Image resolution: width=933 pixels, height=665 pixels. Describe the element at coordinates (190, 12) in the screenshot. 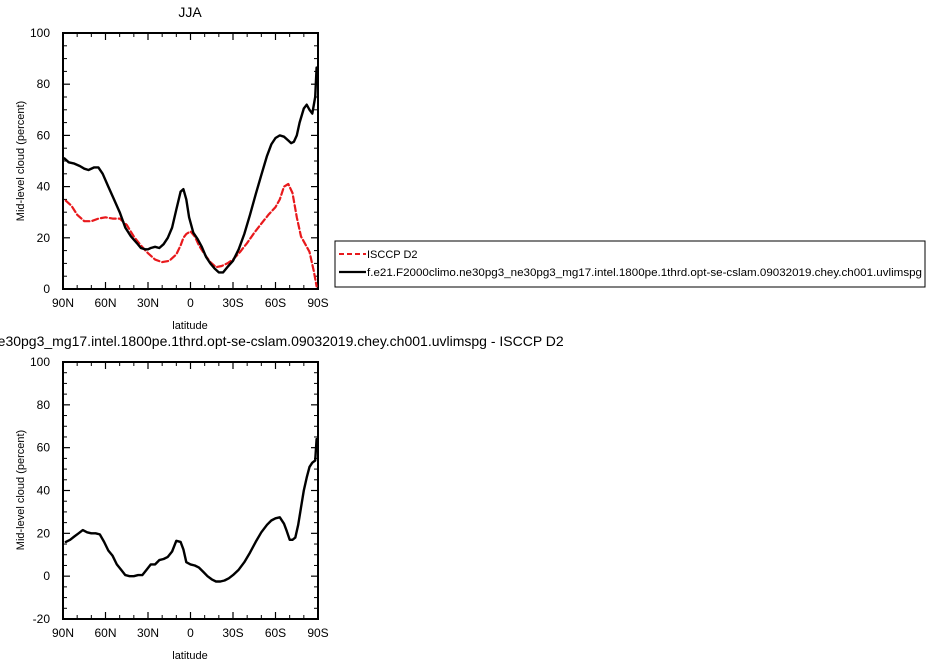

I see `top-panel-title: JJA` at that location.